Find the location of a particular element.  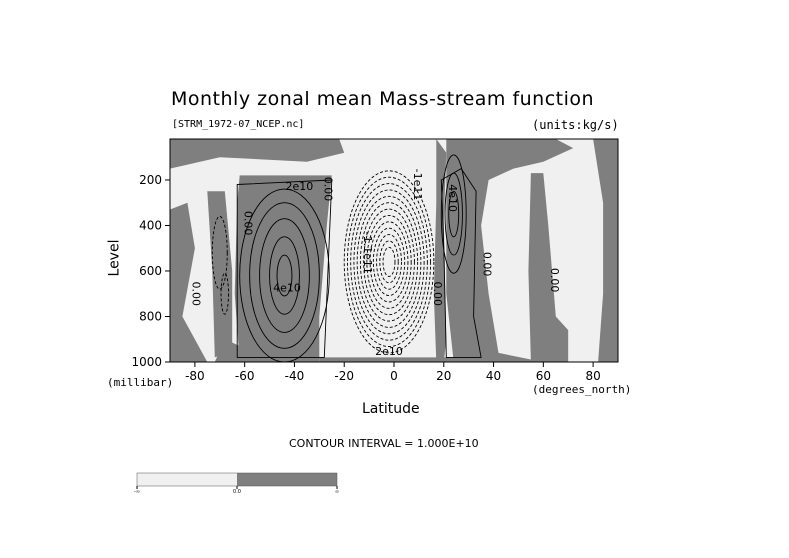

contour-lines is located at coordinates (346, 258).